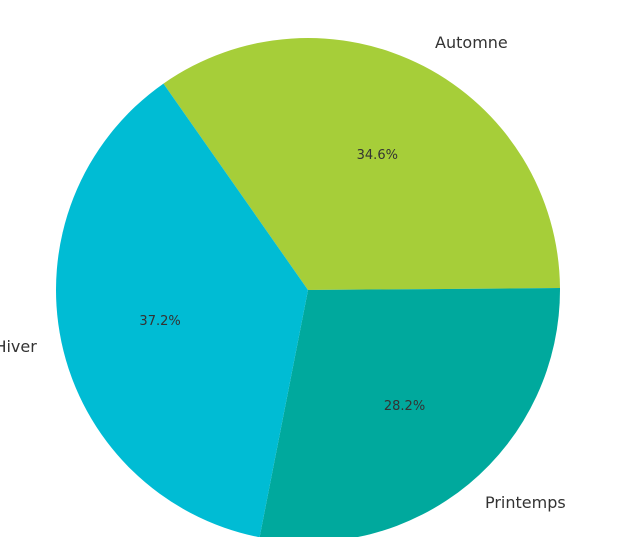 This screenshot has width=644, height=537. What do you see at coordinates (18, 346) in the screenshot?
I see `pie-category-label-hiver: Hiver` at bounding box center [18, 346].